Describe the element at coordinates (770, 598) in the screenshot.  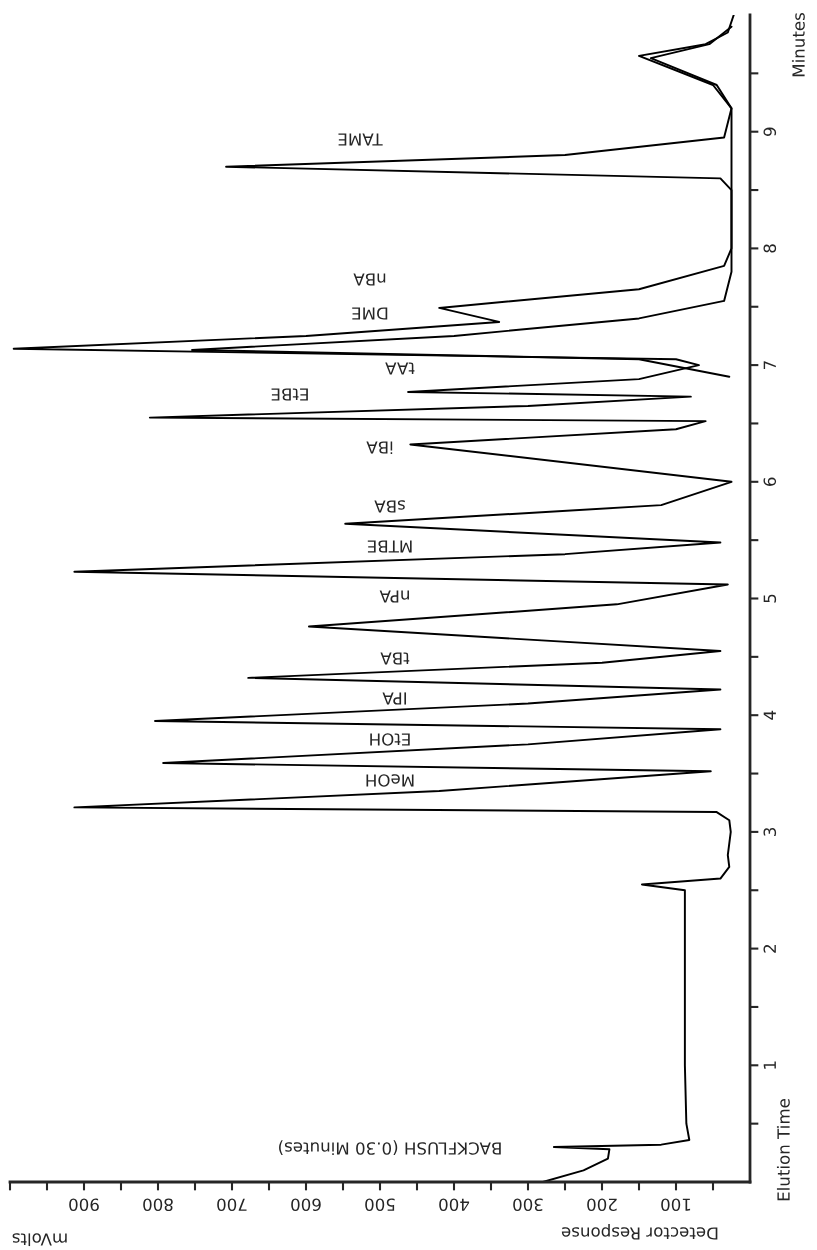
I see `y-tick-label: 5` at that location.